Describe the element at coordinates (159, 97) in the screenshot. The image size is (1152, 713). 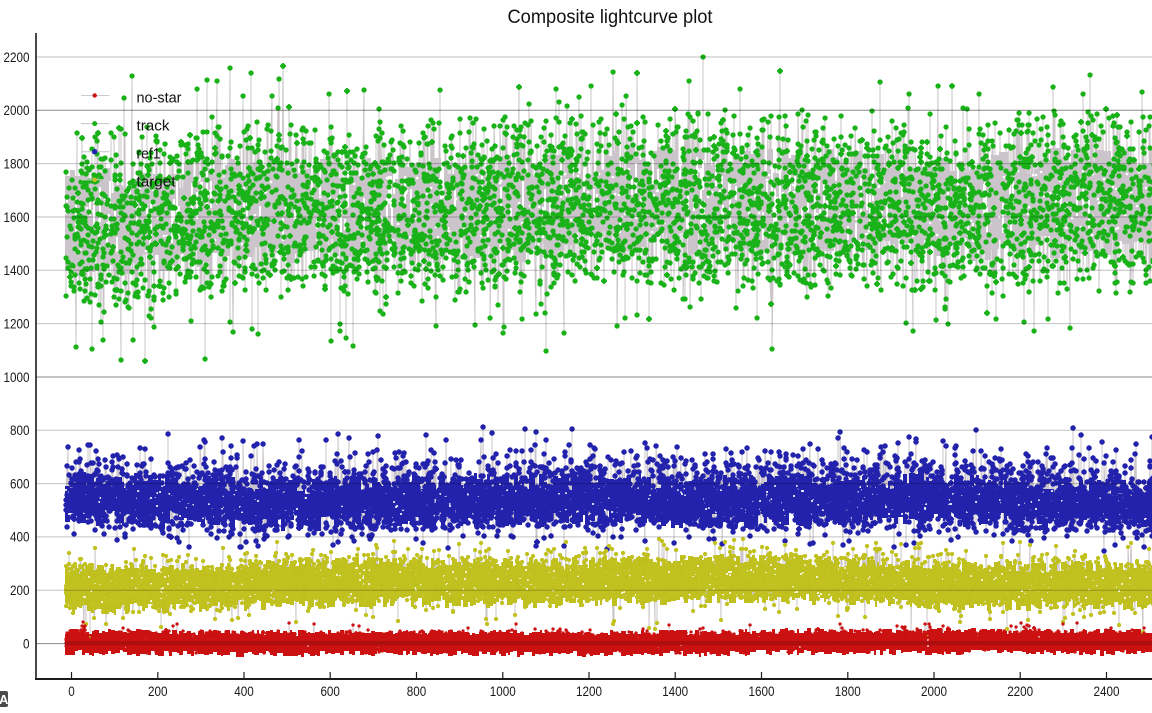
I see `svg-text: no-star` at that location.